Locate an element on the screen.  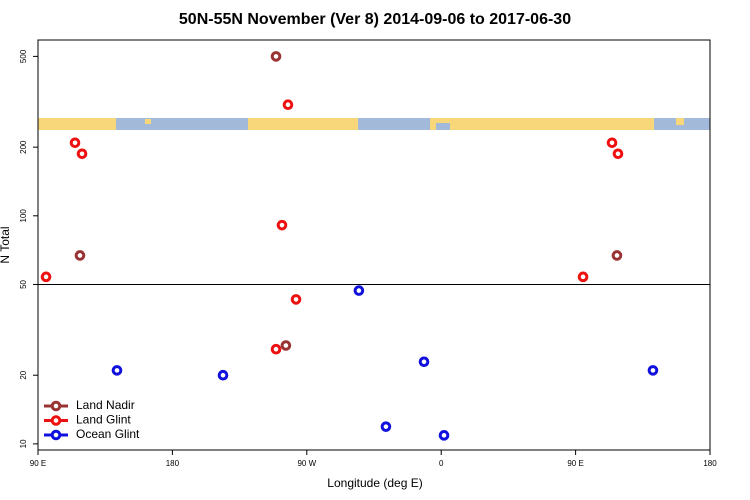
y-tick-label: 10 is located at coordinates (23, 443).